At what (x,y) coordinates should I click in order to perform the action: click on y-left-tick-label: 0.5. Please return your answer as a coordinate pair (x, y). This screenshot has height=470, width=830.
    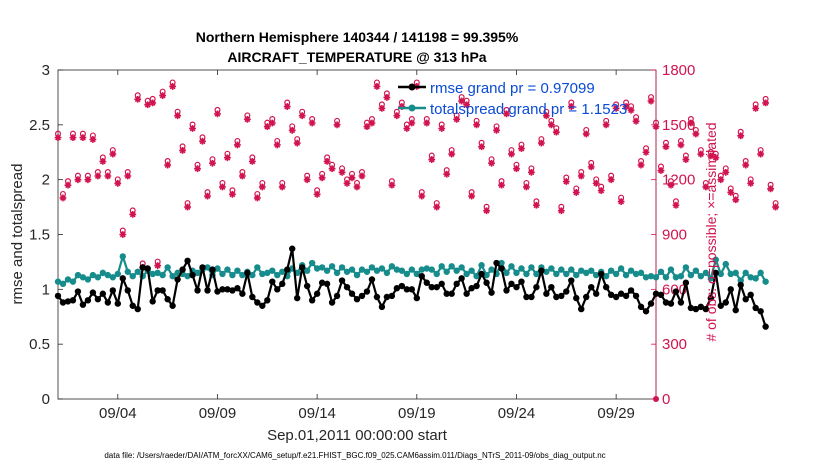
    Looking at the image, I should click on (39, 344).